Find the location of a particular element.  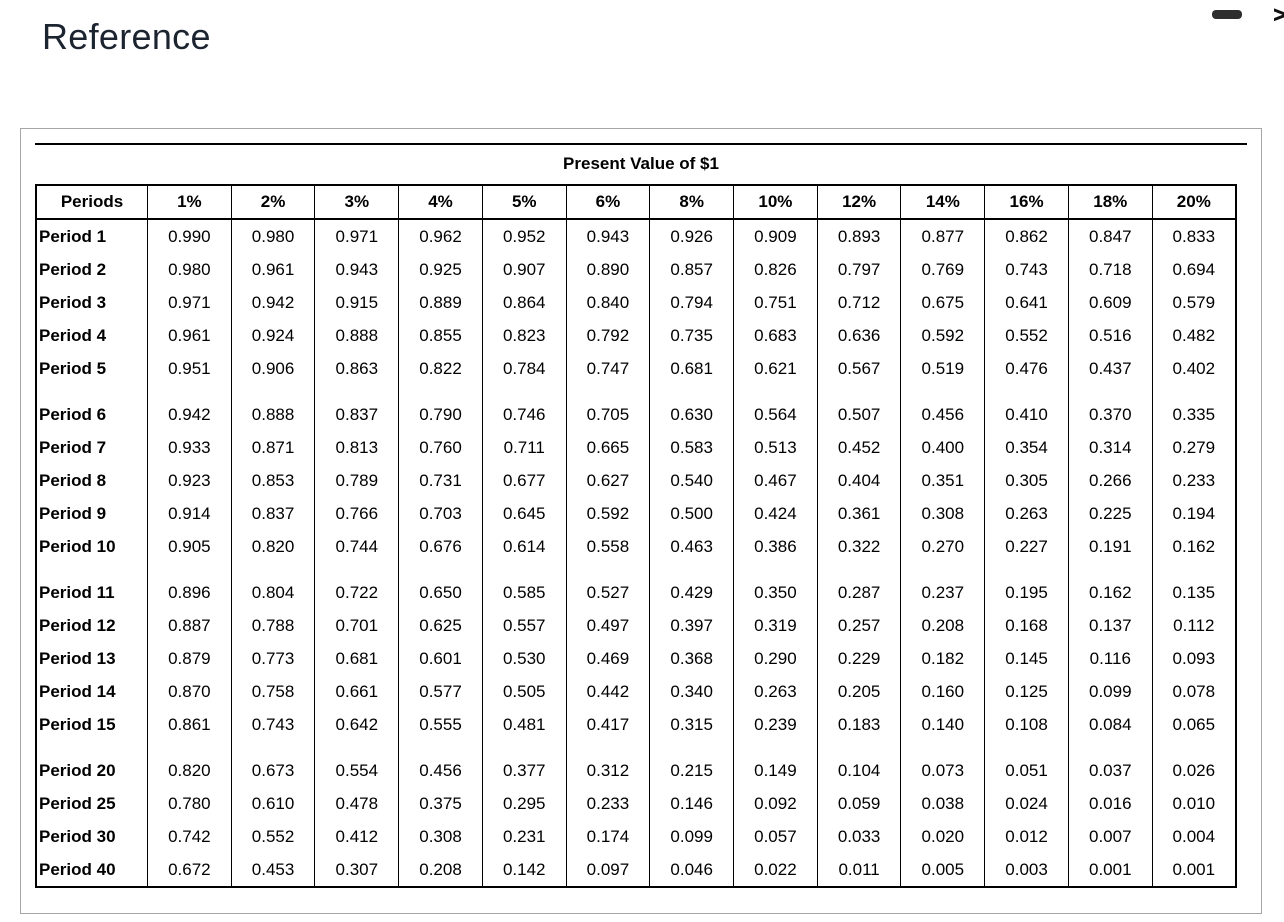

table-cell: 0.481 is located at coordinates (524, 724).